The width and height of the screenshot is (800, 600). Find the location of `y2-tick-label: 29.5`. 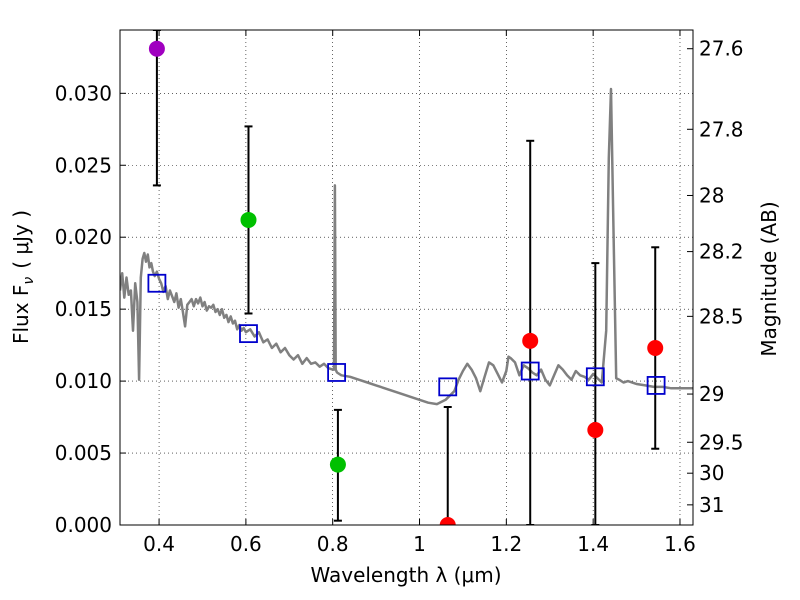

y2-tick-label: 29.5 is located at coordinates (721, 442).